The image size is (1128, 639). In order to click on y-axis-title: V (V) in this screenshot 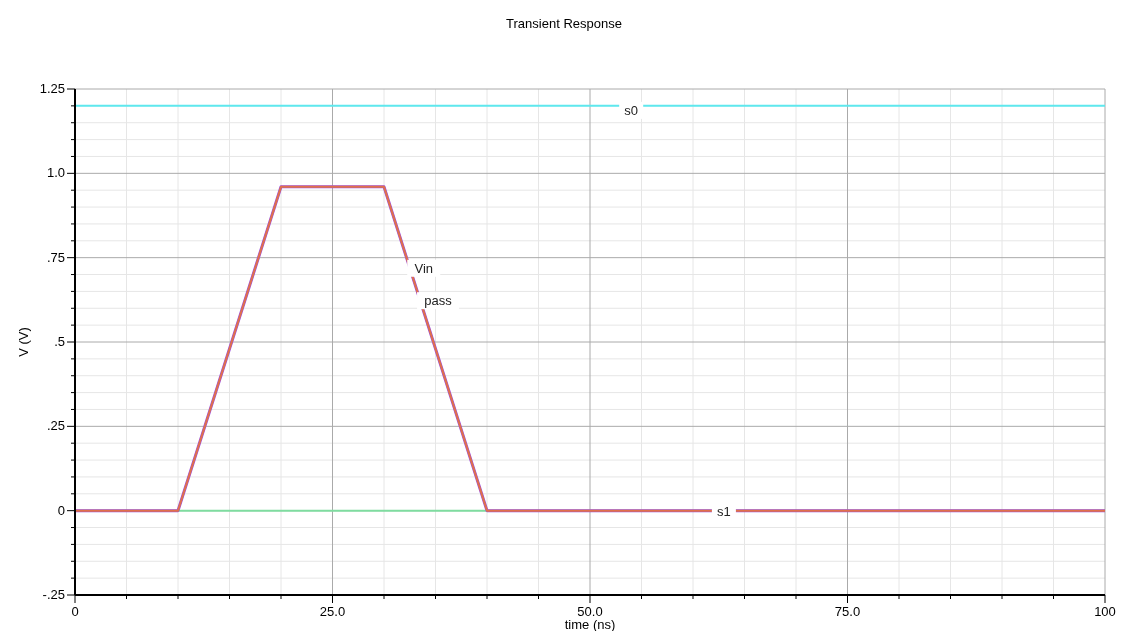, I will do `click(23, 342)`.